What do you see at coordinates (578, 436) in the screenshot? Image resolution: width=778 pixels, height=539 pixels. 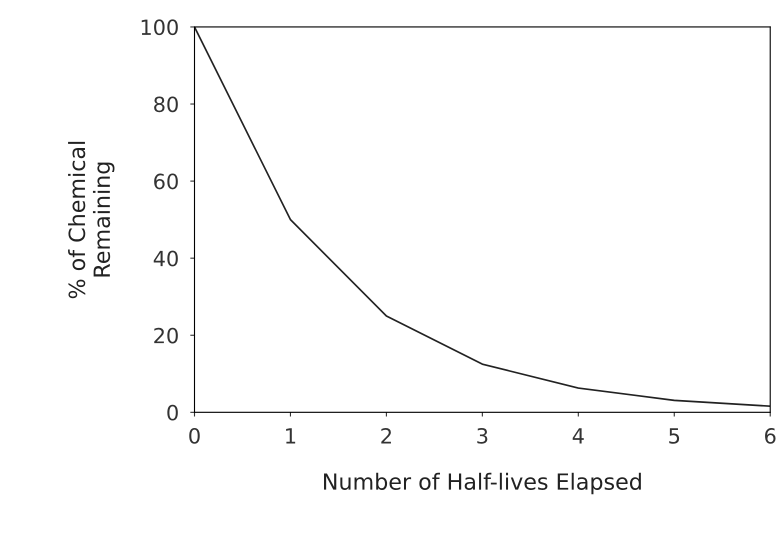 I see `x-tick-label: 4` at bounding box center [578, 436].